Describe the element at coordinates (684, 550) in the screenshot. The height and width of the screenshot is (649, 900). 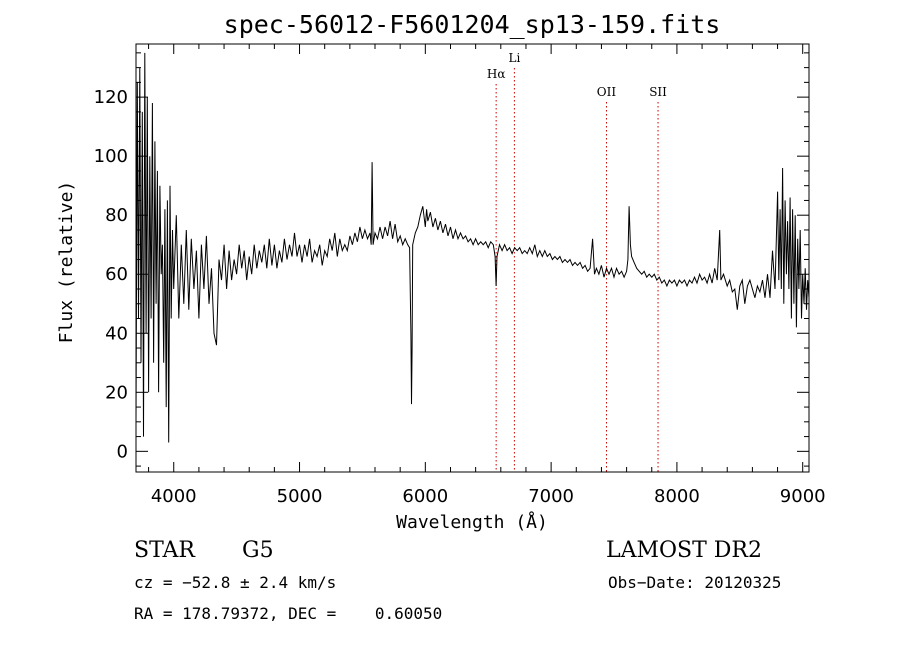
I see `survey-name: LAMOST DR2` at that location.